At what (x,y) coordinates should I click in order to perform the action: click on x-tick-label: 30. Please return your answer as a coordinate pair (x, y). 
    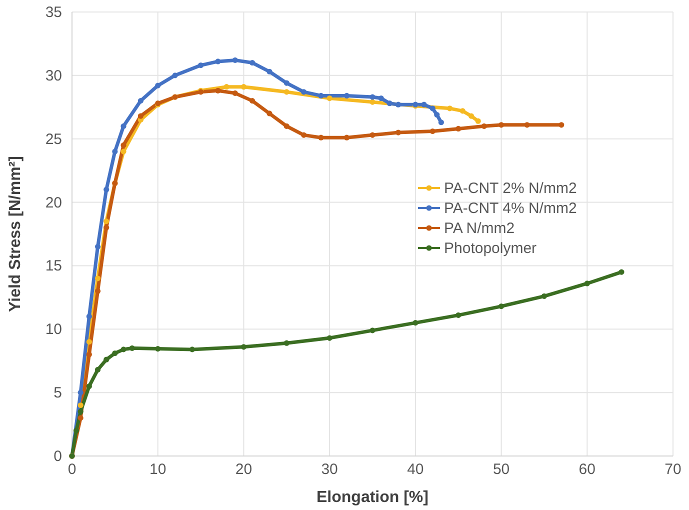
    Looking at the image, I should click on (329, 469).